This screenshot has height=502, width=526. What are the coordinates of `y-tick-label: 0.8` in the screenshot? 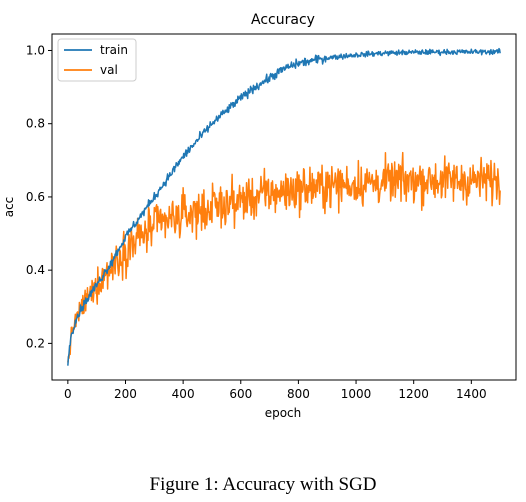 It's located at (35, 124).